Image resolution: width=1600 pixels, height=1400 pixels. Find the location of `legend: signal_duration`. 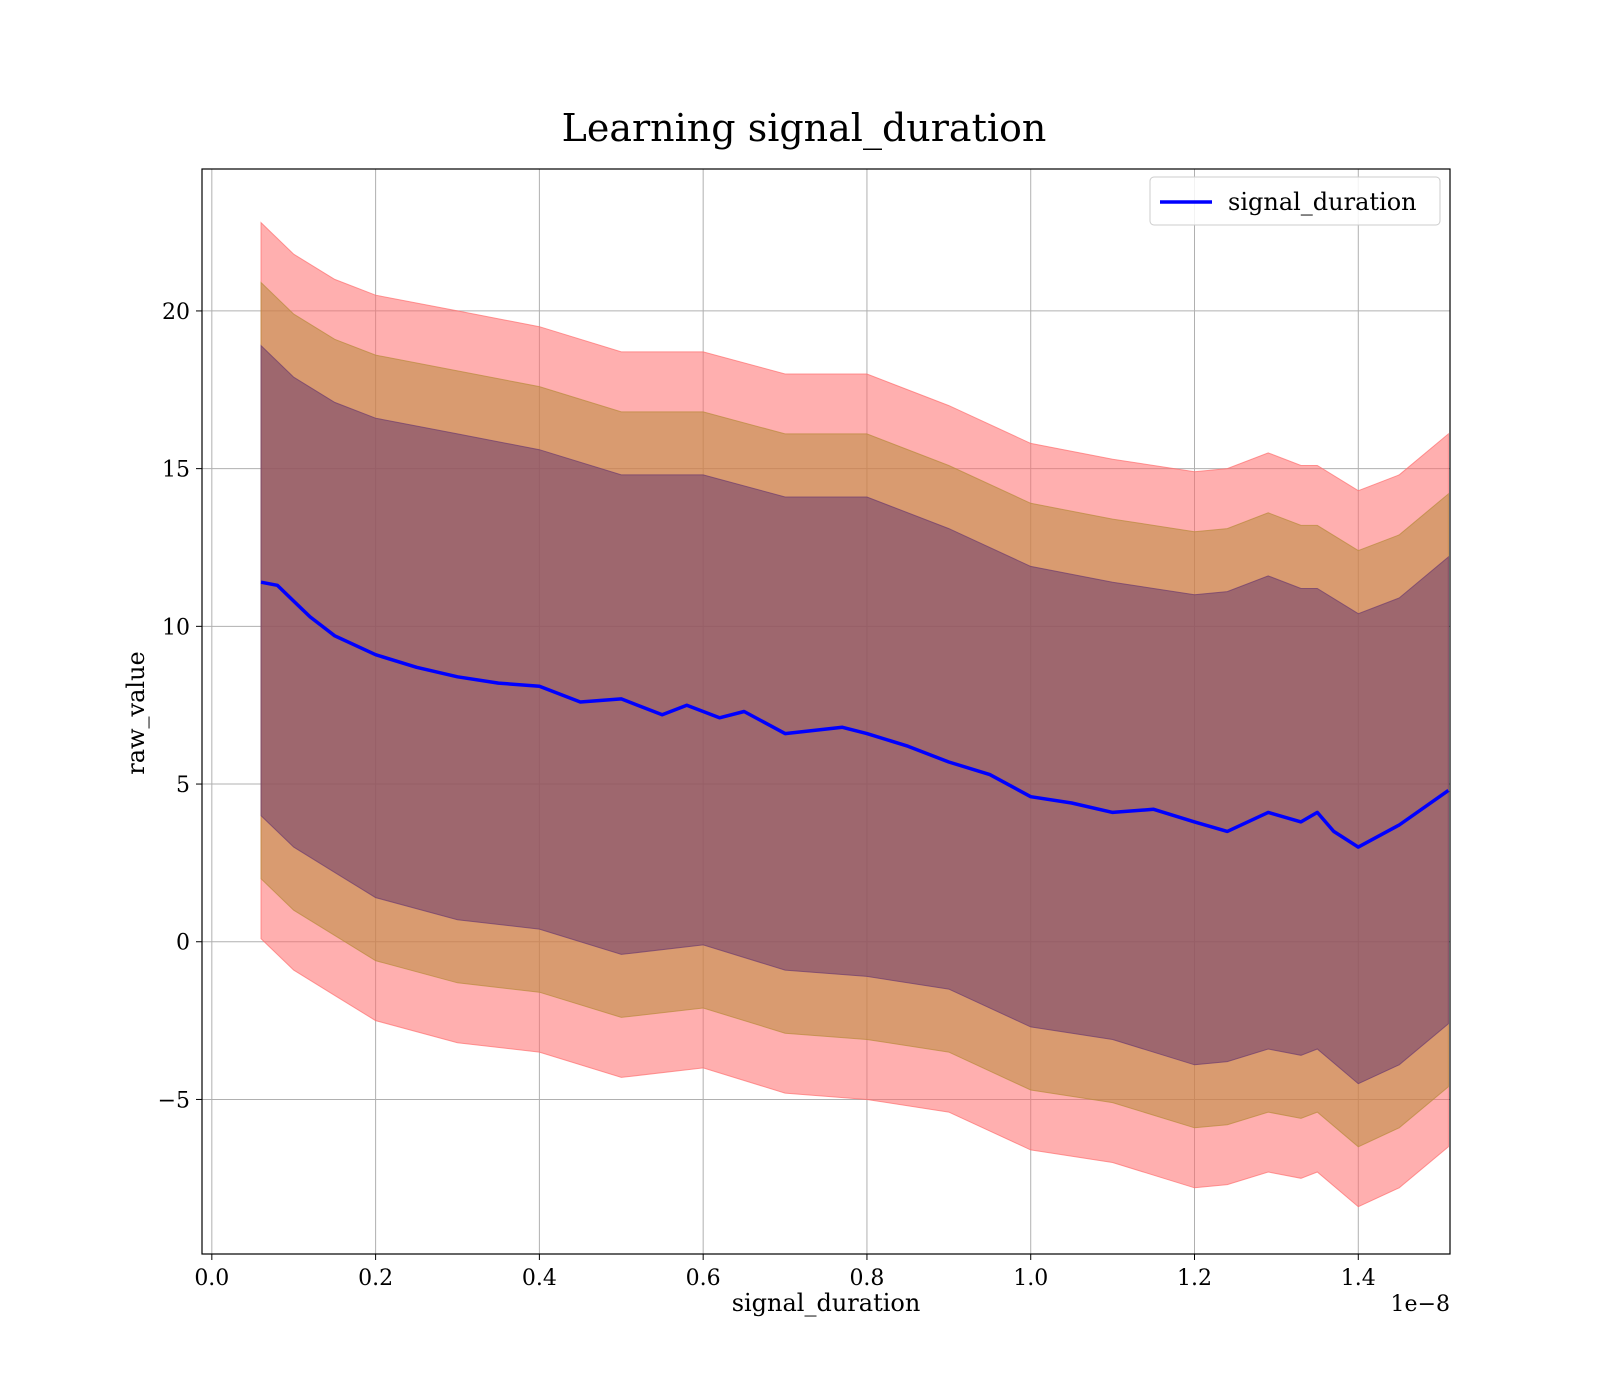

legend: signal_duration is located at coordinates (1295, 201).